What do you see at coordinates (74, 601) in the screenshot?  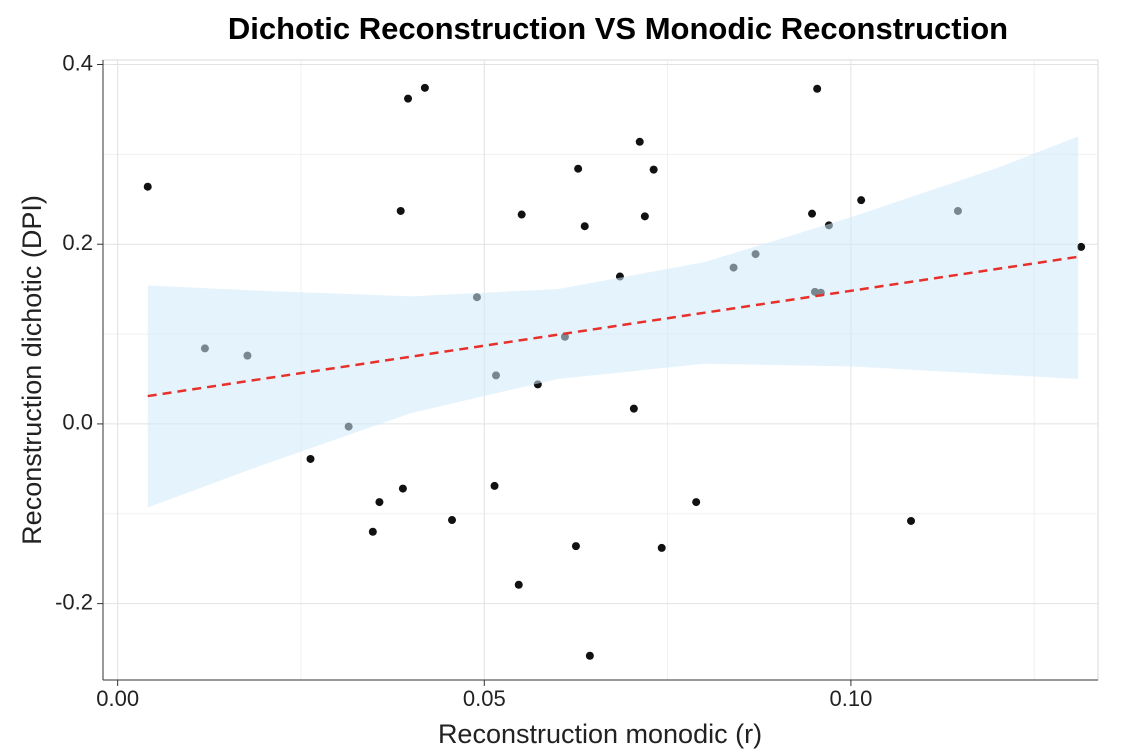 I see `y-tick-label: -0.2` at bounding box center [74, 601].